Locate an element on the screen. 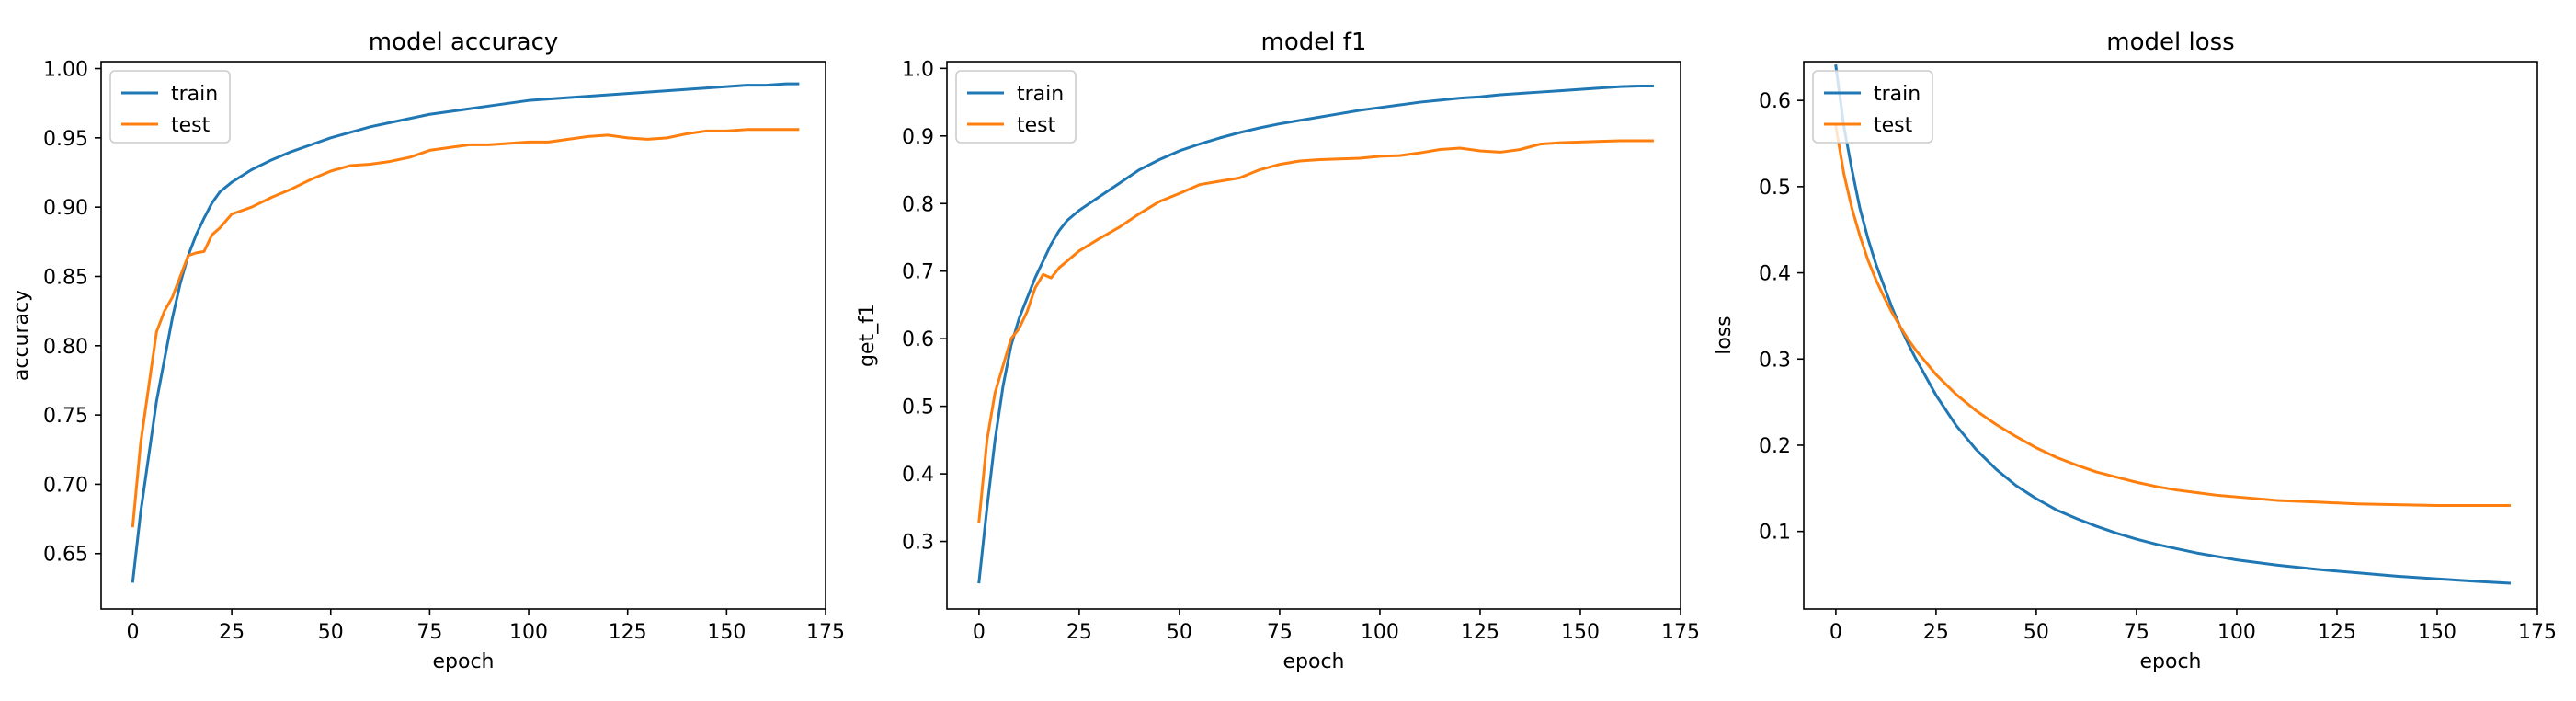 The image size is (2576, 701). y-tick-label: 0.90 is located at coordinates (65, 209).